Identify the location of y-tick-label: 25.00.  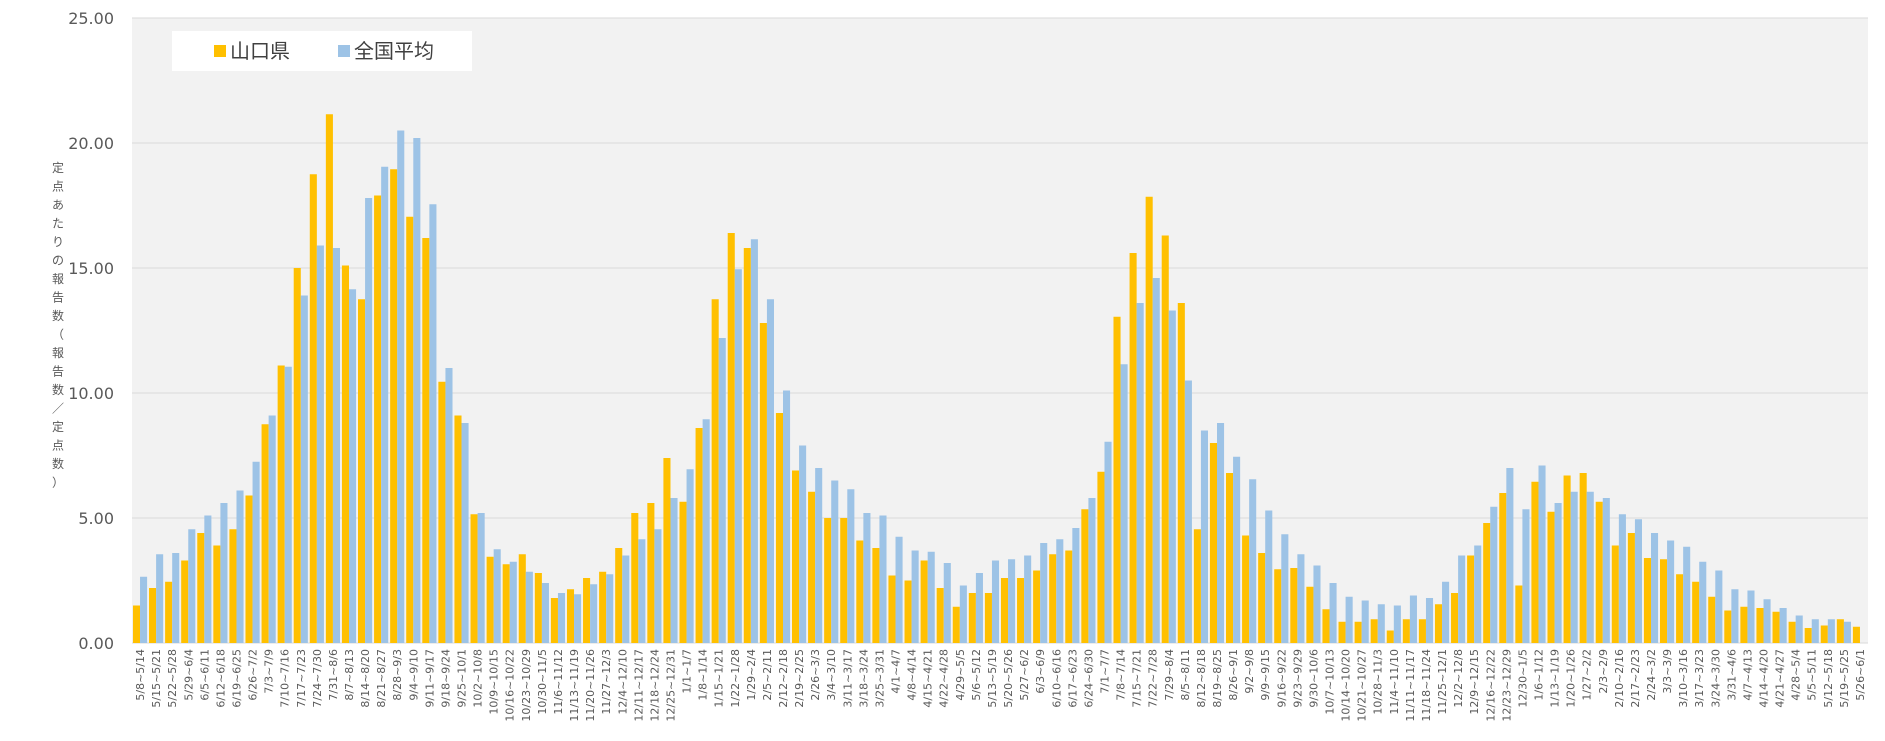
(91, 18).